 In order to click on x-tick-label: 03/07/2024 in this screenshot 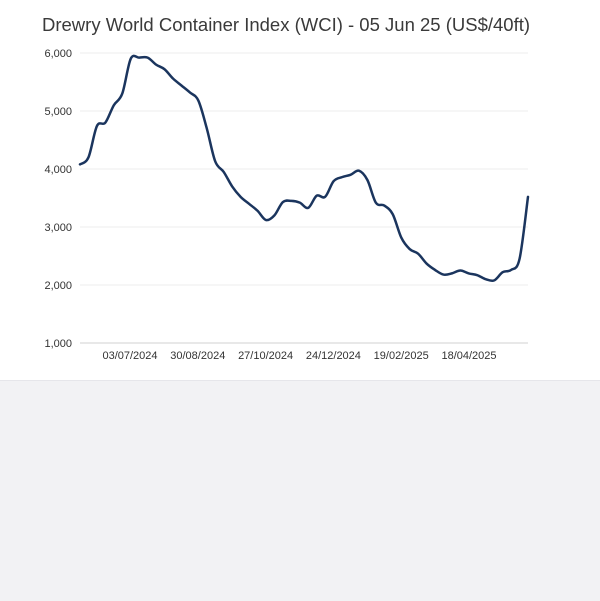, I will do `click(129, 356)`.